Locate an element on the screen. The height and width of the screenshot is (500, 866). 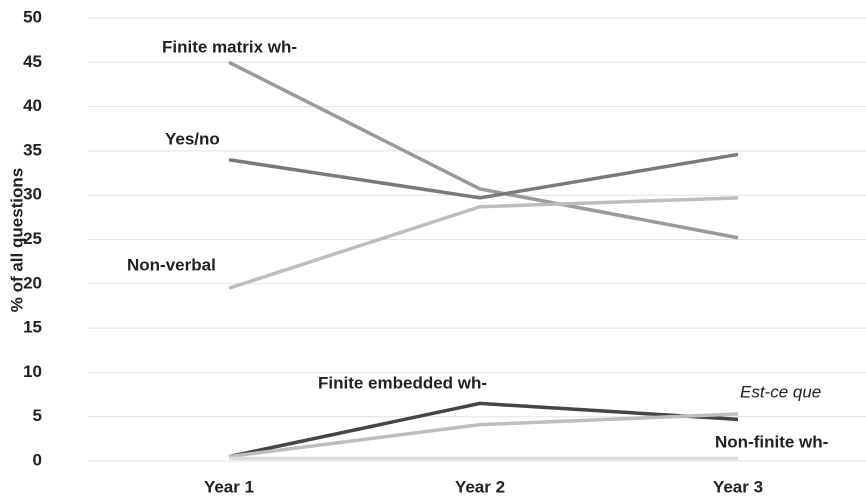
x-tick-label: Year 2 is located at coordinates (480, 486).